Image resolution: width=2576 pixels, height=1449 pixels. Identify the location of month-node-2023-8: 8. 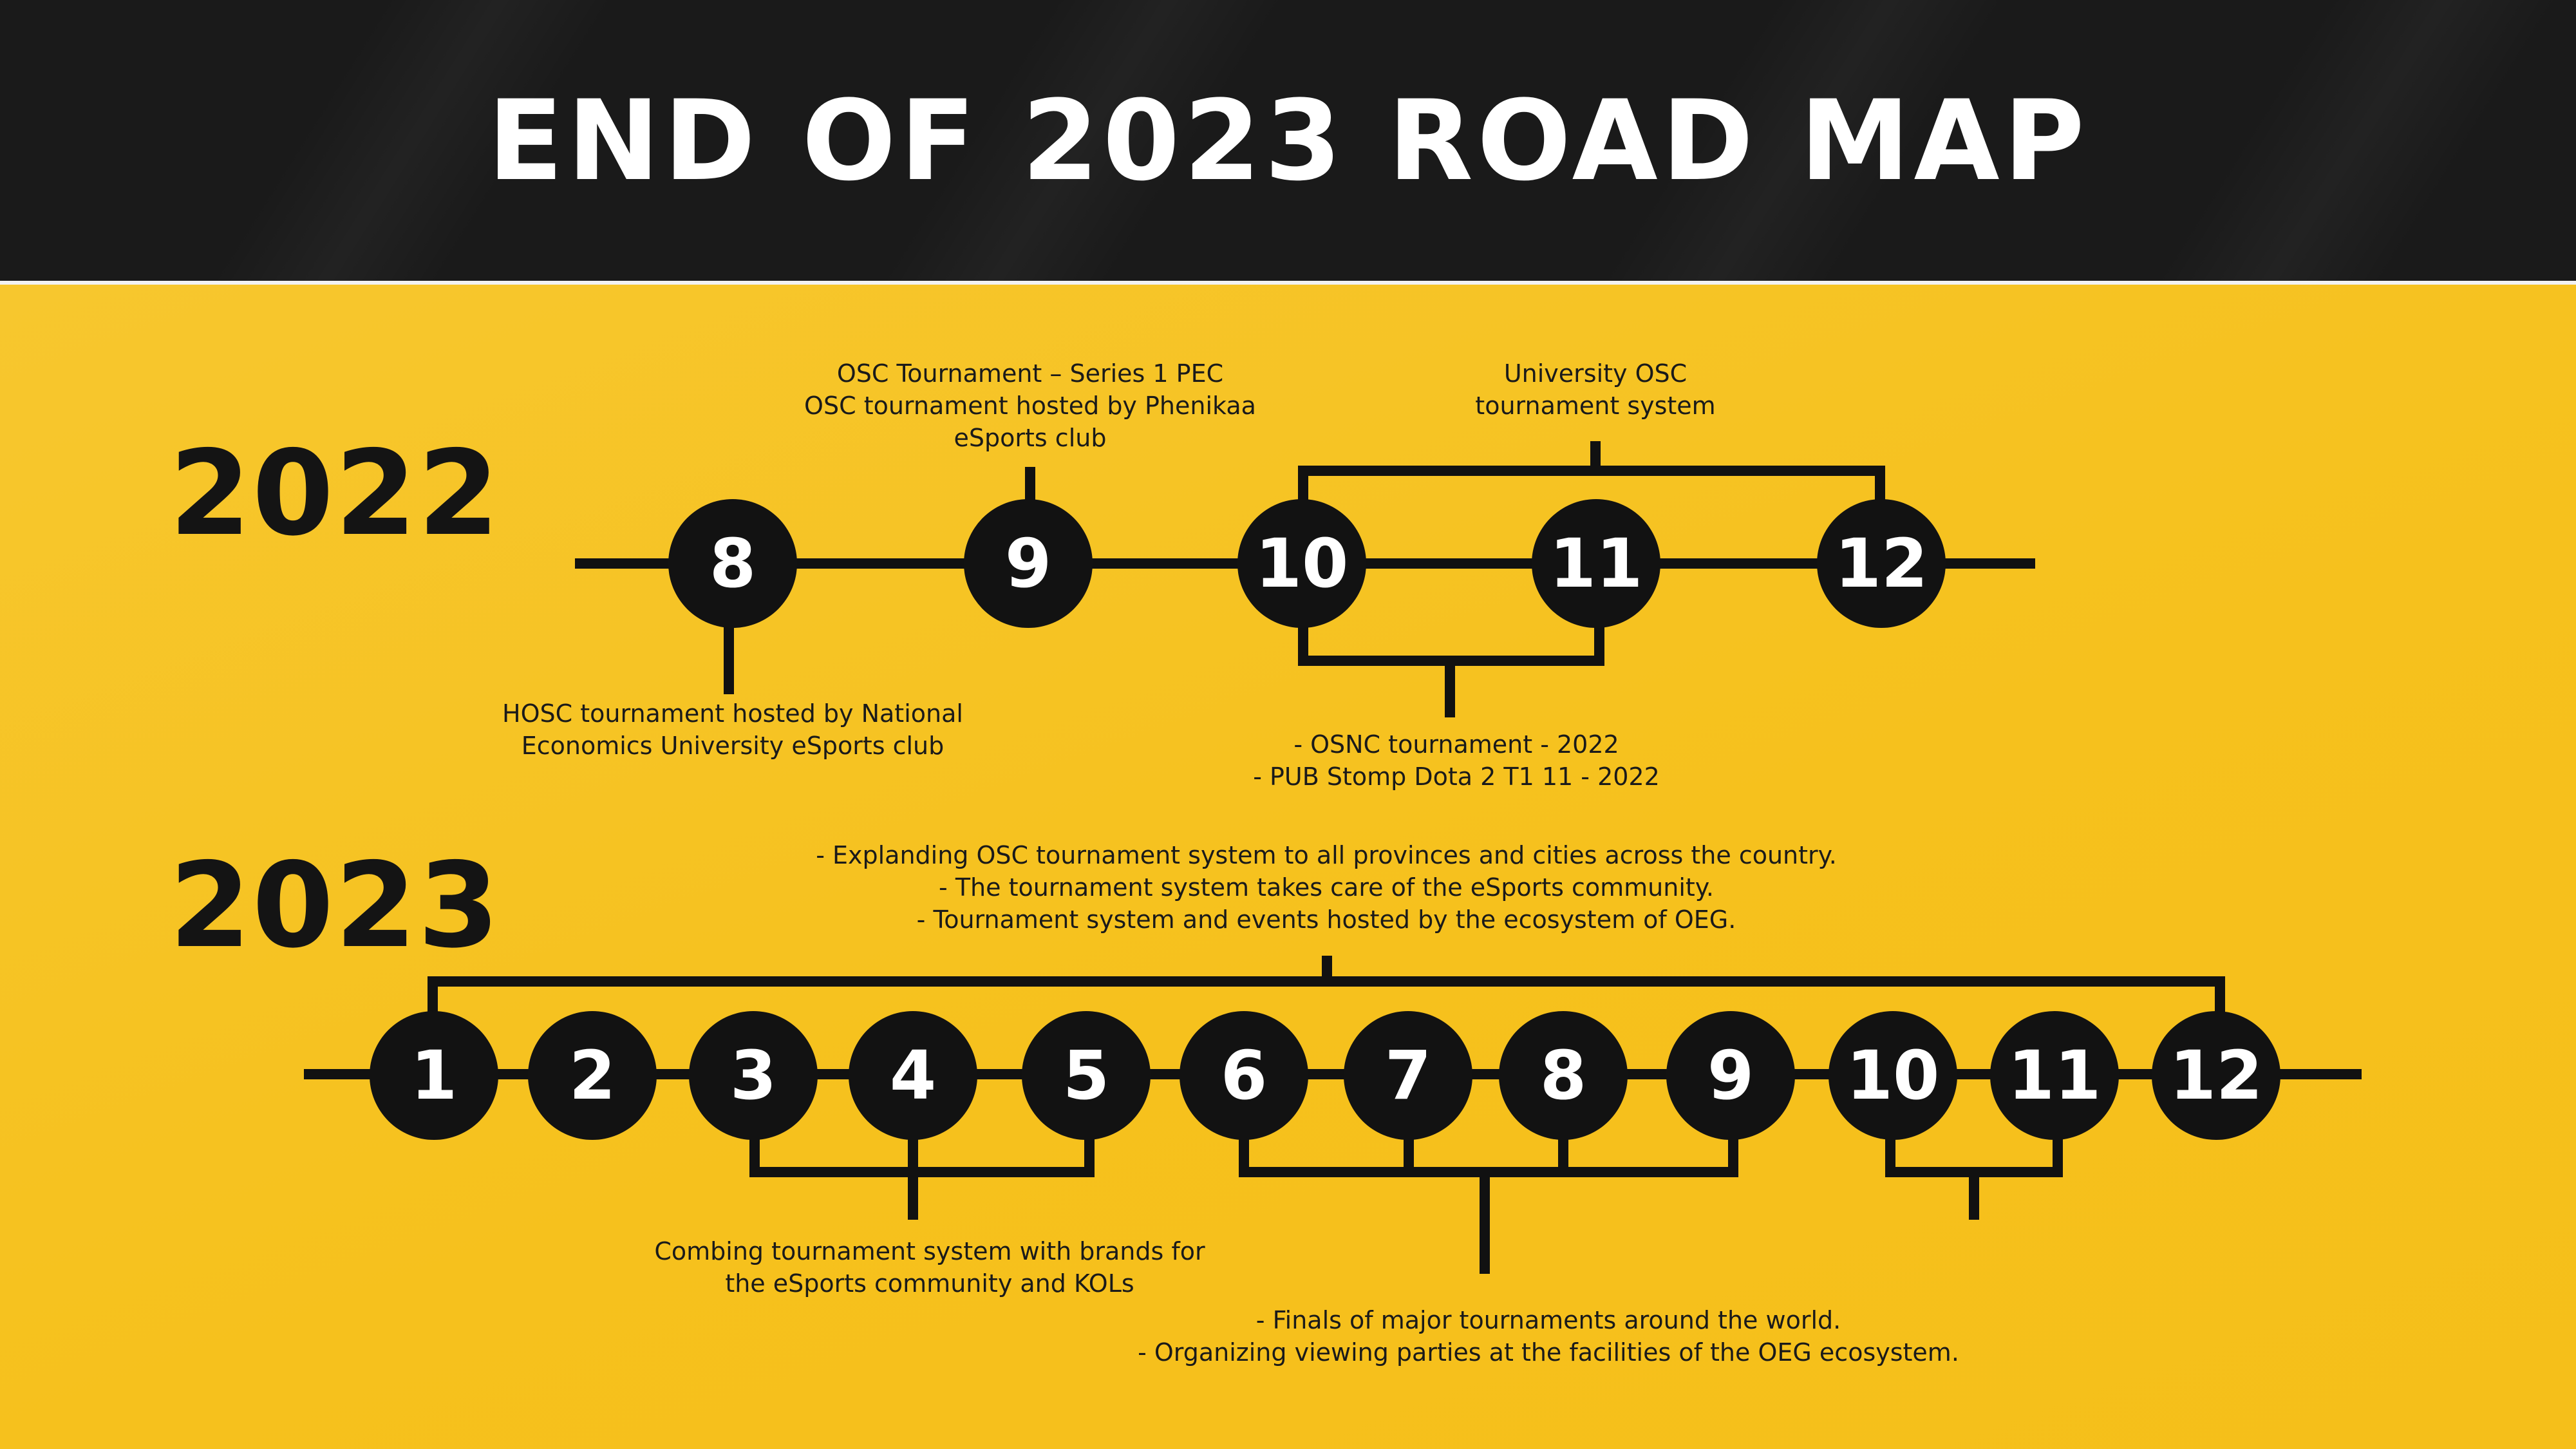
(1563, 1075).